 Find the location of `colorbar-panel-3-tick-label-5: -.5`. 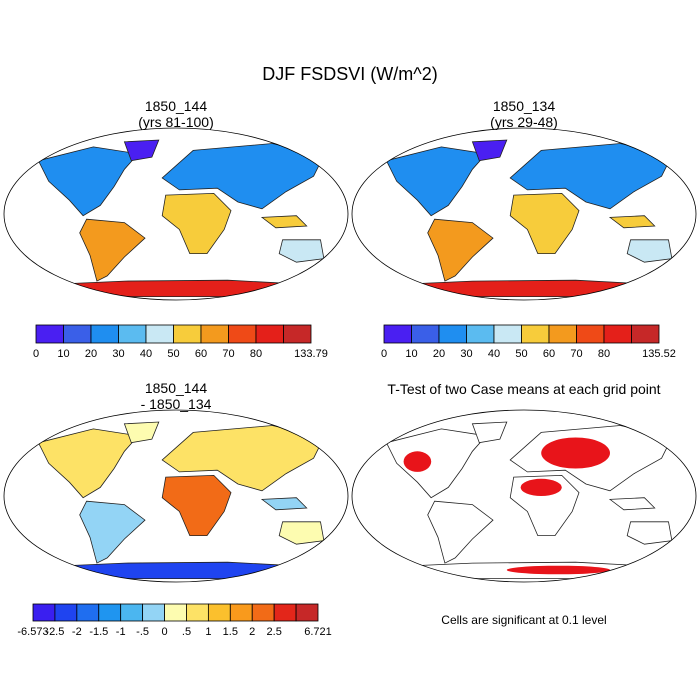

colorbar-panel-3-tick-label-5: -.5 is located at coordinates (142, 632).